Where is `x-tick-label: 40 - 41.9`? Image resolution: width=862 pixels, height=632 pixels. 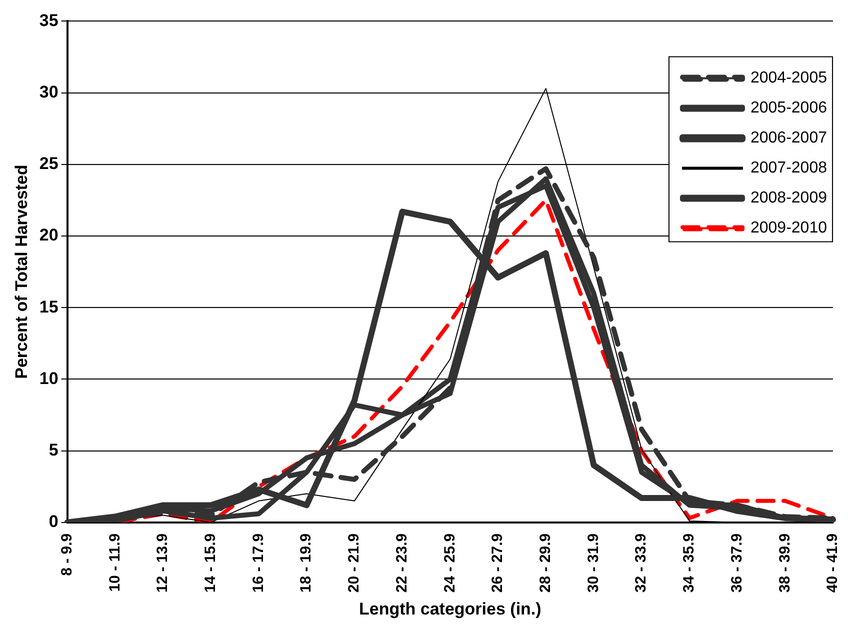 x-tick-label: 40 - 41.9 is located at coordinates (833, 563).